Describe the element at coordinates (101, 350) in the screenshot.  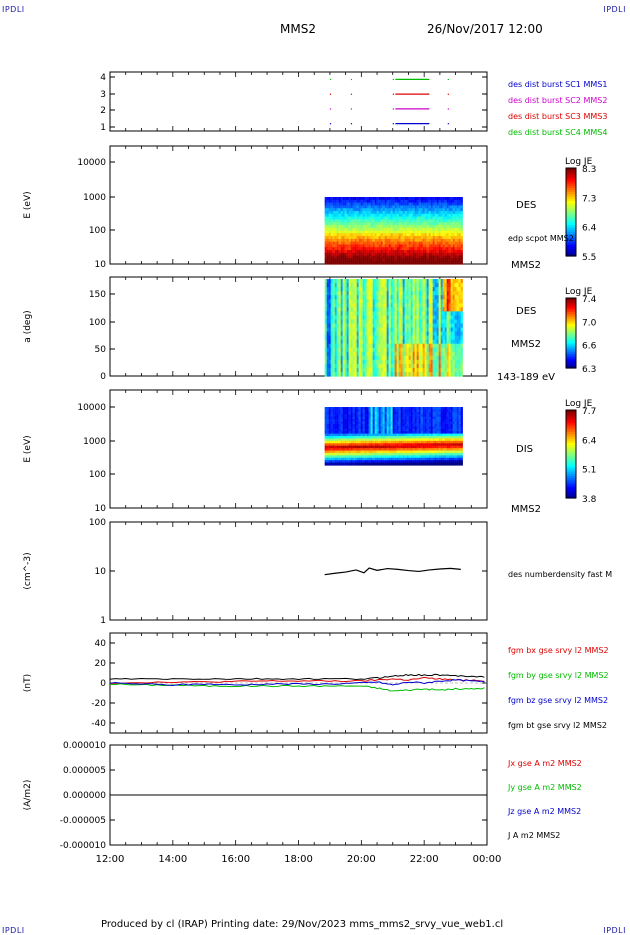
I see `y-tick-label: 50` at that location.